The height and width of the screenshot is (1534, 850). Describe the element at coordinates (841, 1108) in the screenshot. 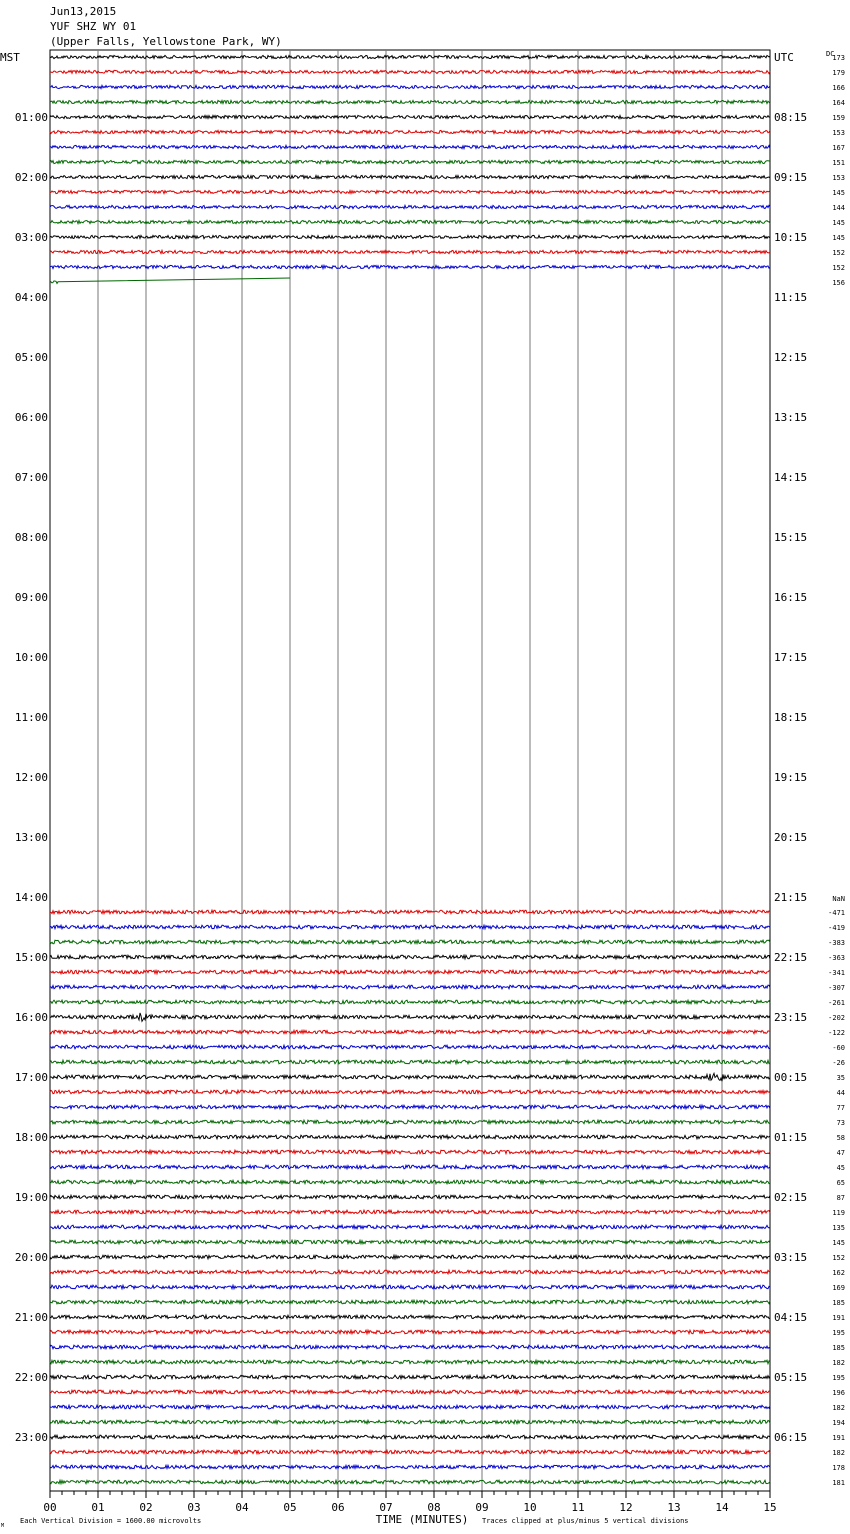

I see `dc-value: 77` at that location.